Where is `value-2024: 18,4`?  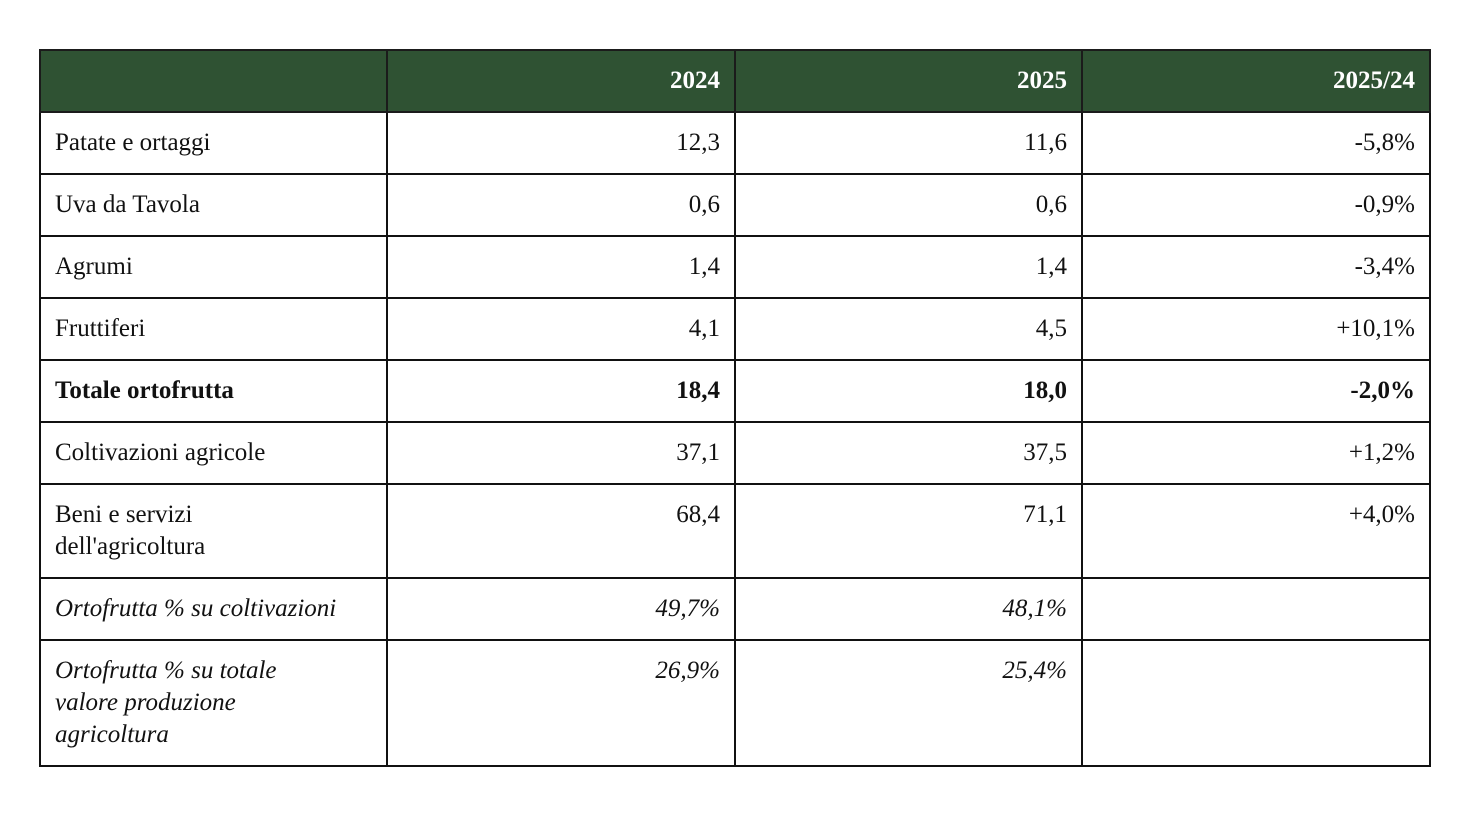
value-2024: 18,4 is located at coordinates (561, 391).